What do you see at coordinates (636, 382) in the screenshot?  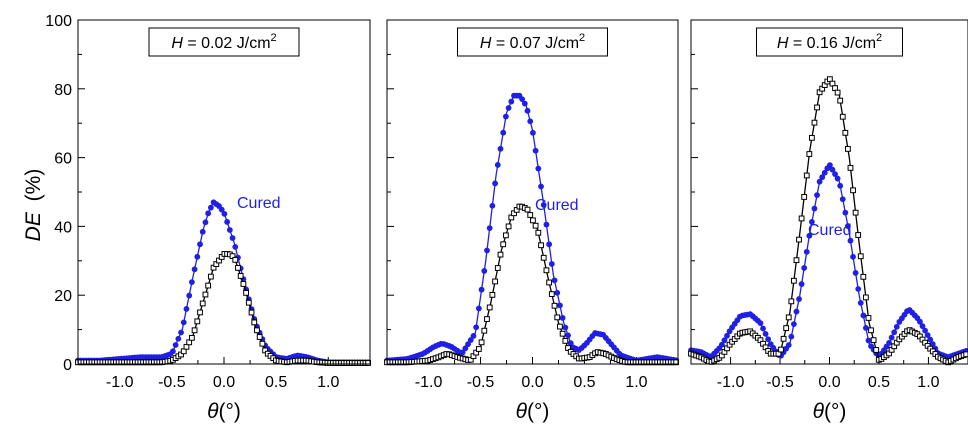 I see `x-tick-label: 1.0` at bounding box center [636, 382].